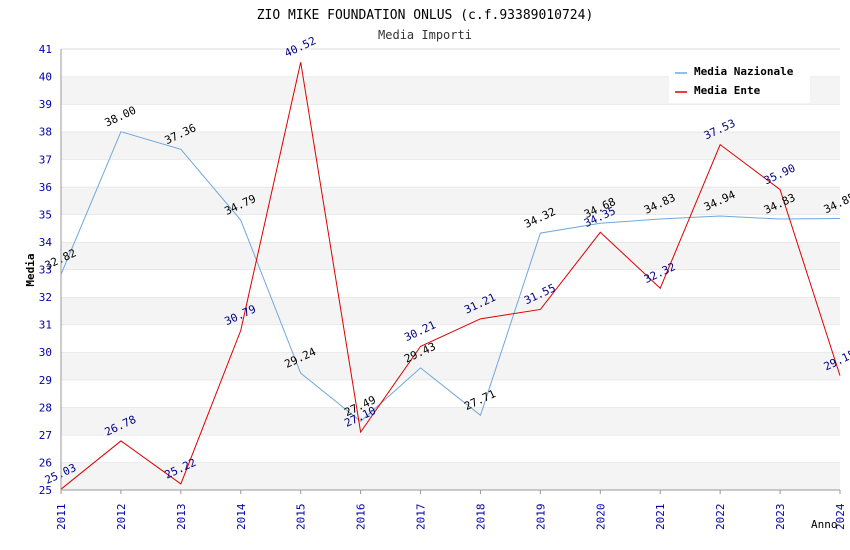 This screenshot has width=850, height=550. I want to click on legend: Media Nazionale Media Ente, so click(739, 81).